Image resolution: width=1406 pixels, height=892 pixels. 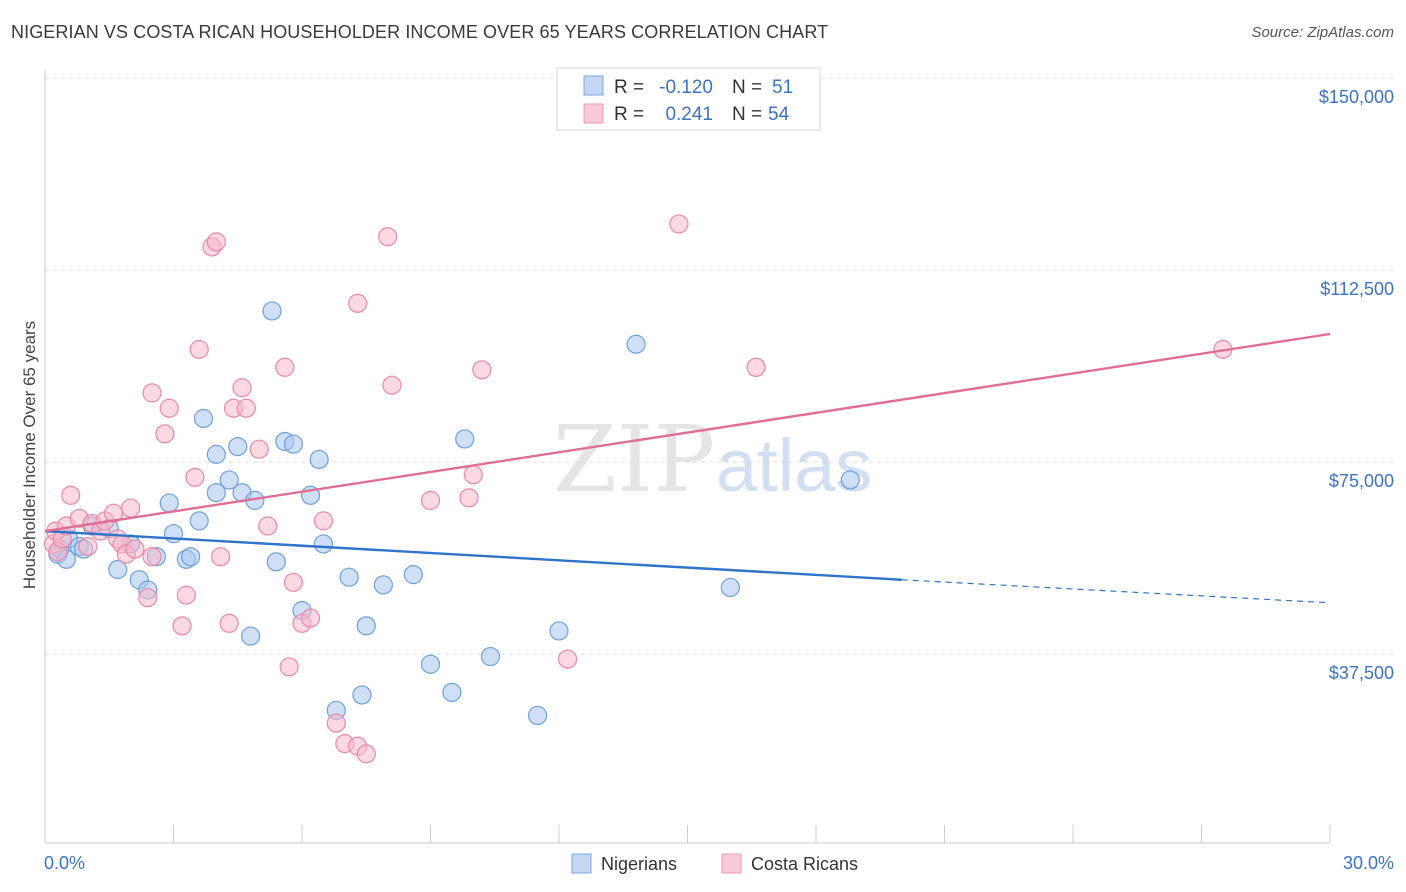 What do you see at coordinates (629, 114) in the screenshot?
I see `legend-r-label-2: R =` at bounding box center [629, 114].